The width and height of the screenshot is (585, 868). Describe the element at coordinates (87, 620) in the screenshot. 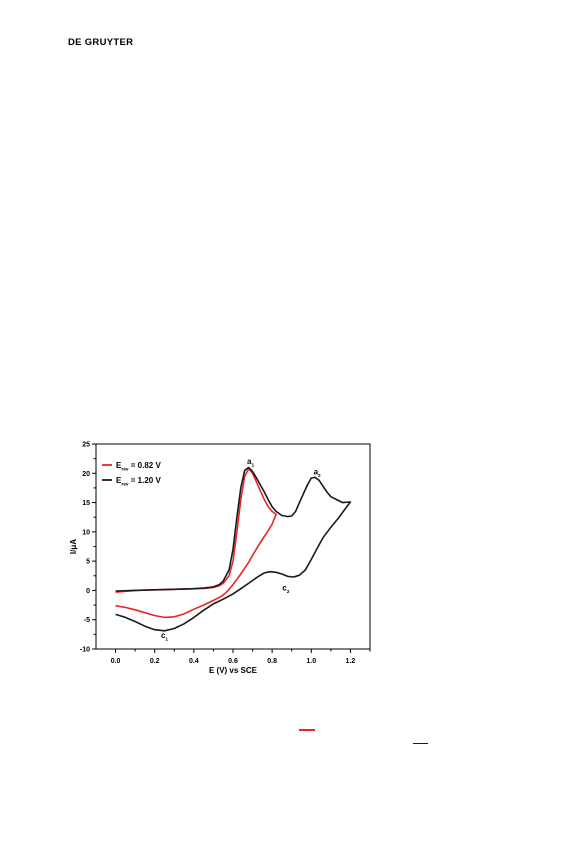

I see `y-tick-label: -5` at that location.